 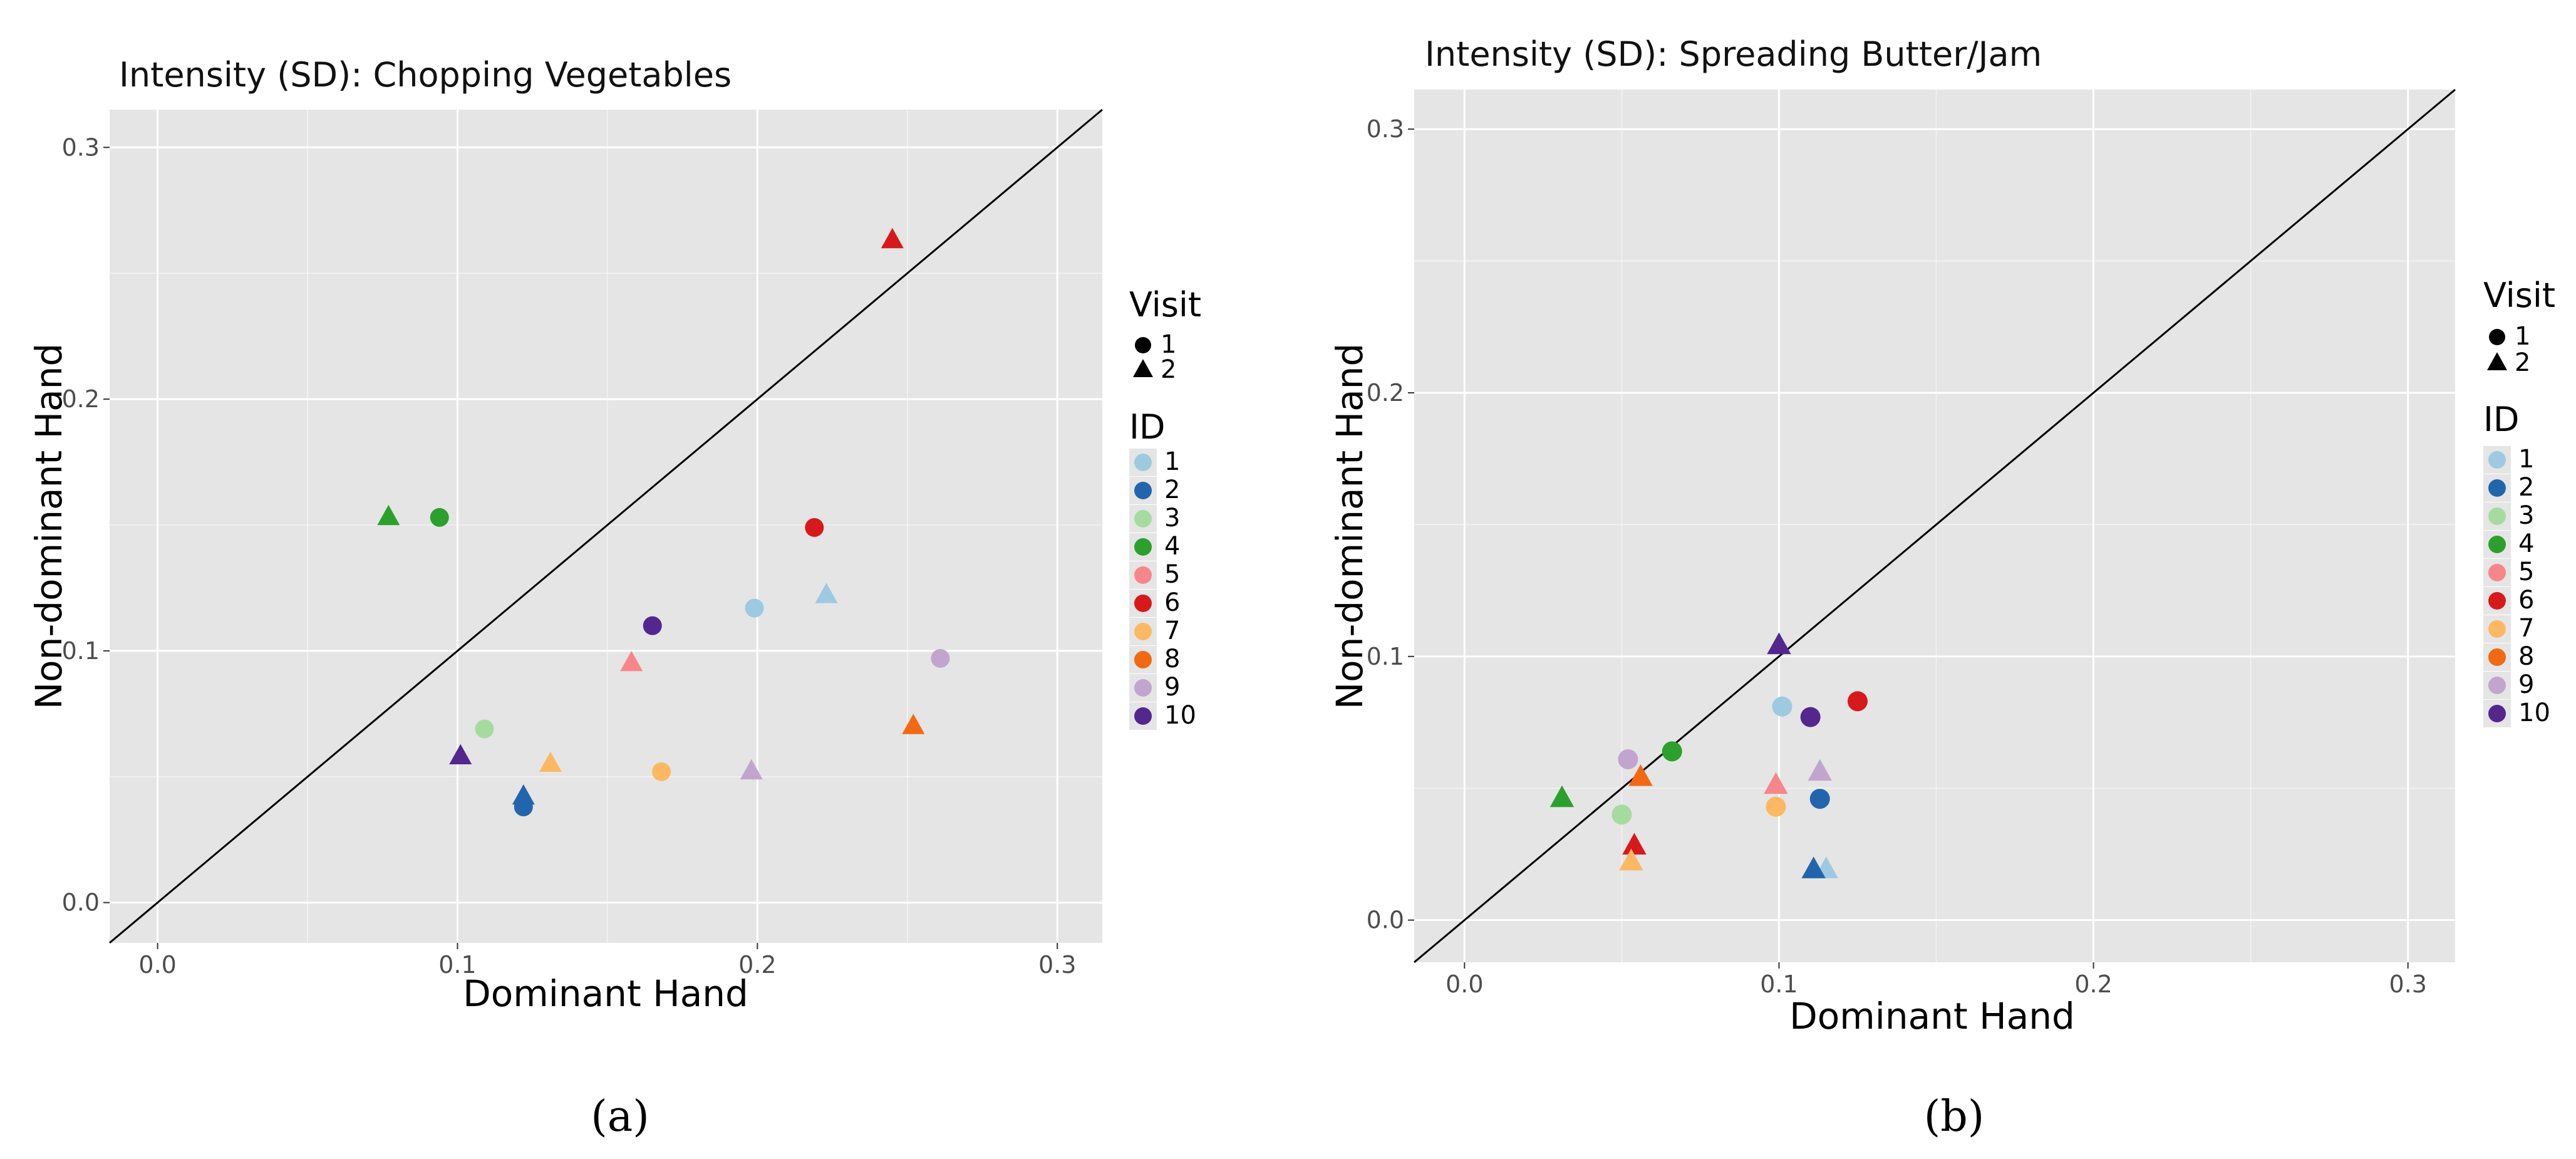 I want to click on legend-id-label: 5, so click(x=1172, y=574).